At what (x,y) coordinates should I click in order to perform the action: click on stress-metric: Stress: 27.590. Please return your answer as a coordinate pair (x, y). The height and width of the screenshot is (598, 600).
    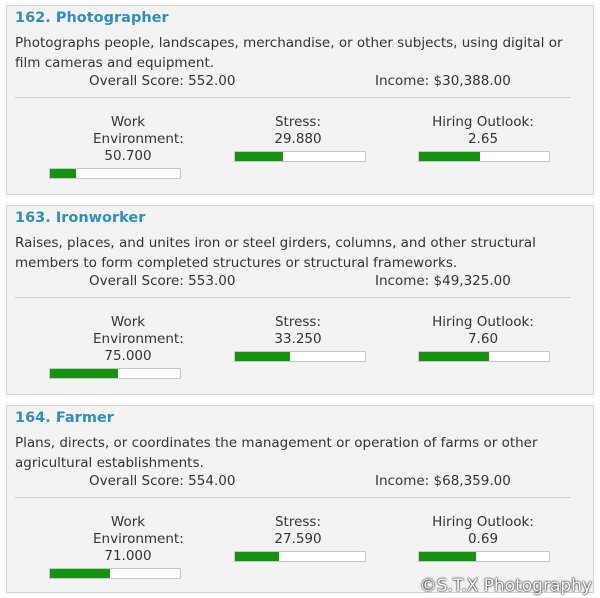
    Looking at the image, I should click on (298, 531).